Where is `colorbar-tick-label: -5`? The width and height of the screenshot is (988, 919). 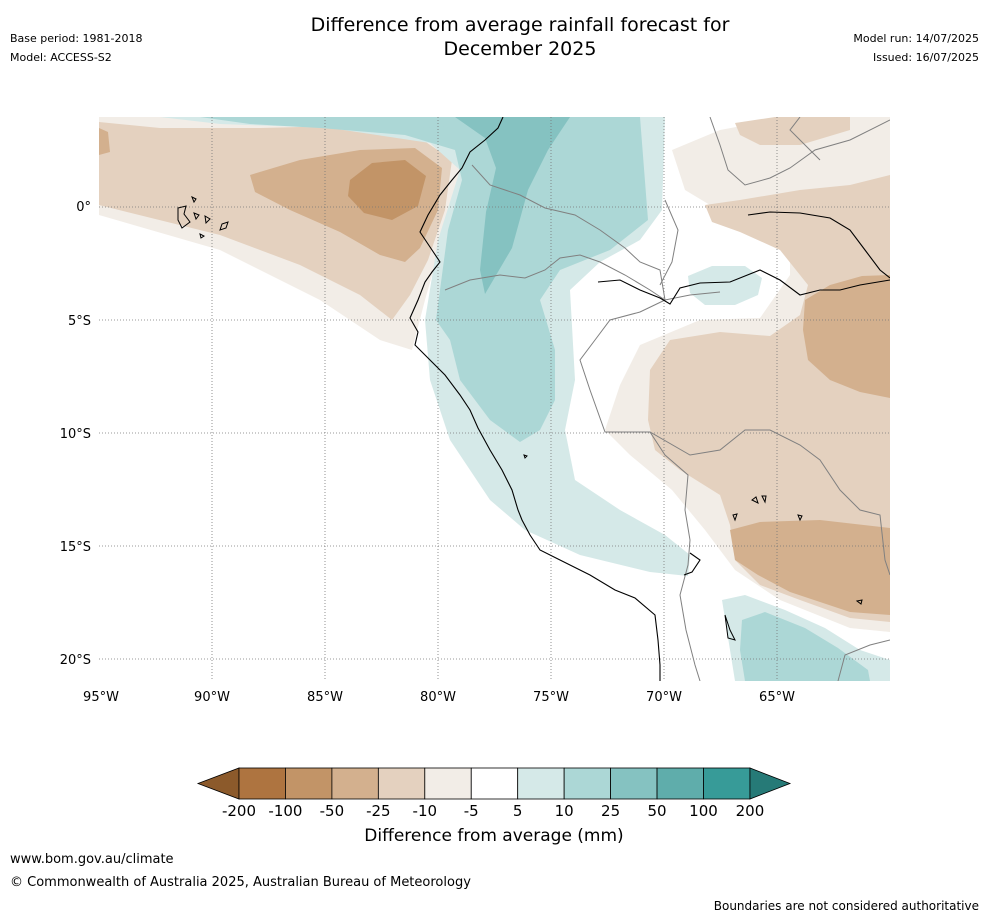 colorbar-tick-label: -5 is located at coordinates (471, 811).